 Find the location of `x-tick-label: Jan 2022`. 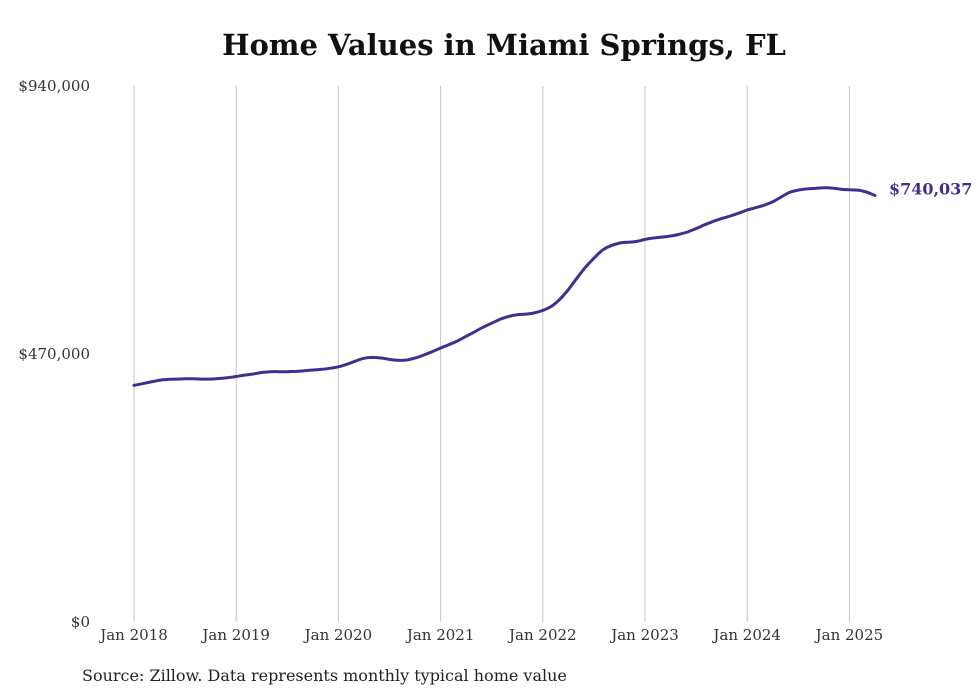

x-tick-label: Jan 2022 is located at coordinates (542, 635).